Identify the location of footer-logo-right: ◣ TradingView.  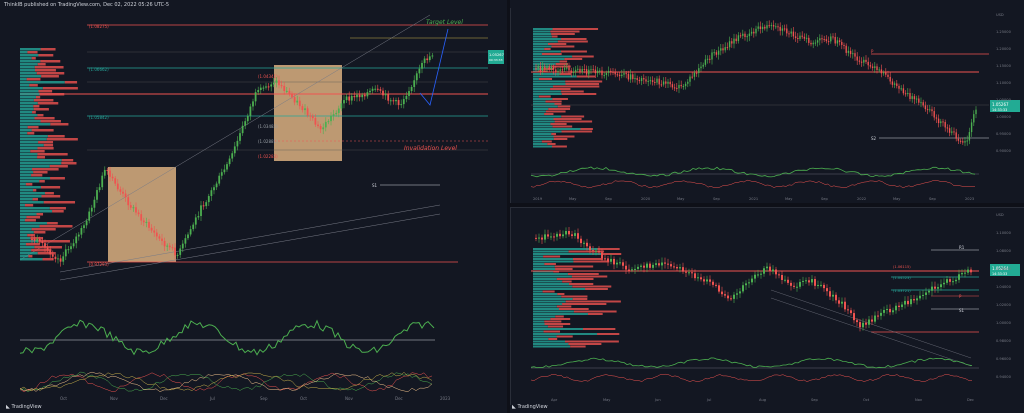
(767, 407).